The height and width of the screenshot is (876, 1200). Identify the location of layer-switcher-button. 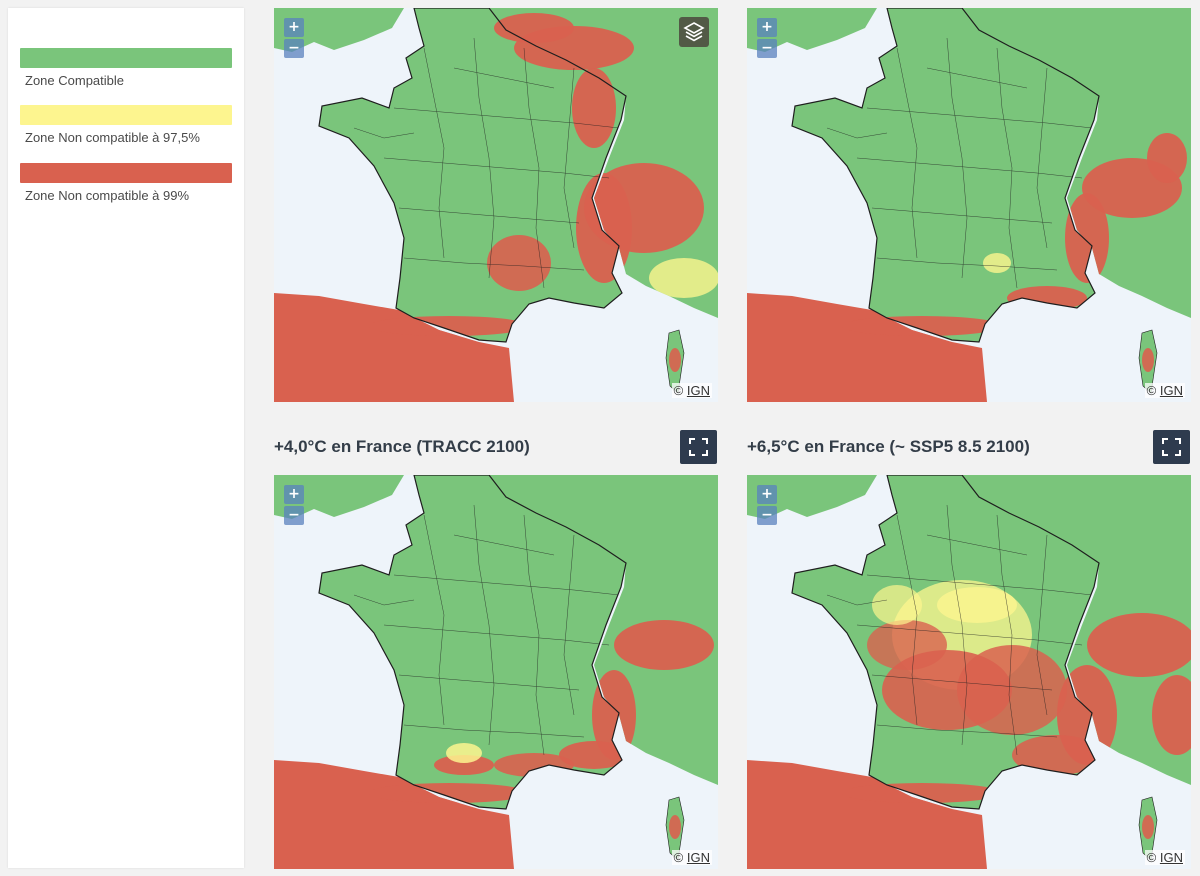
(694, 32).